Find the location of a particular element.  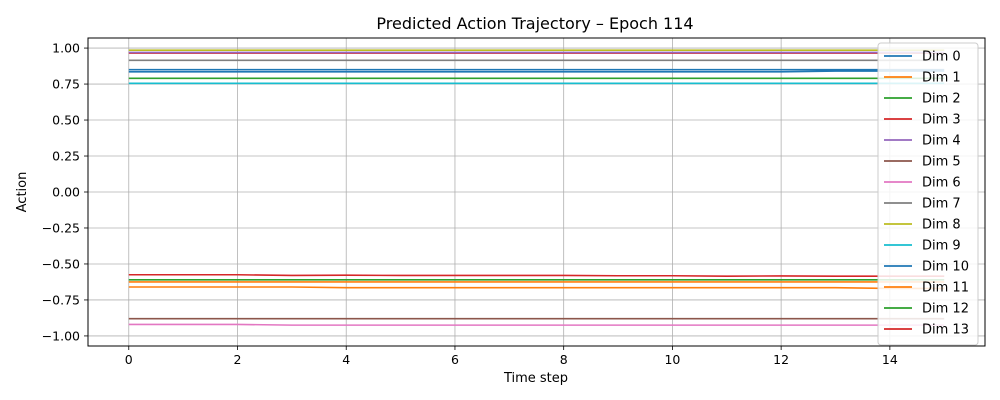

legend-label: Dim 12 is located at coordinates (945, 309).